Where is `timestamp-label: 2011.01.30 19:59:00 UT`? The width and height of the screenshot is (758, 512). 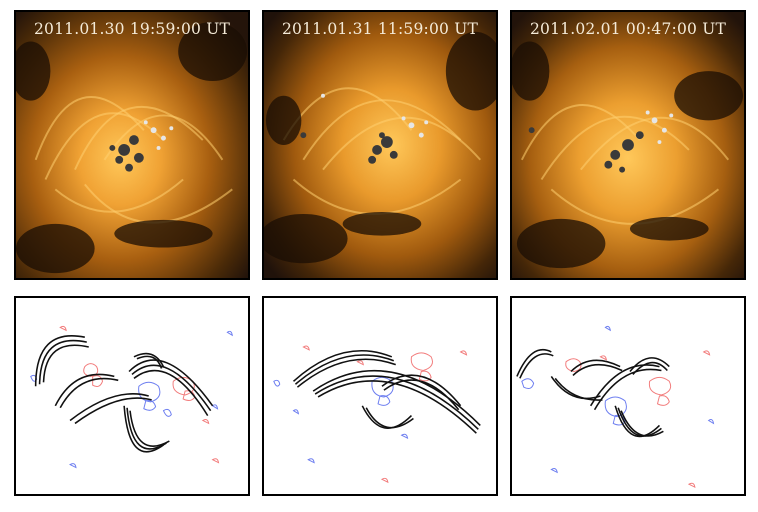 timestamp-label: 2011.01.30 19:59:00 UT is located at coordinates (132, 29).